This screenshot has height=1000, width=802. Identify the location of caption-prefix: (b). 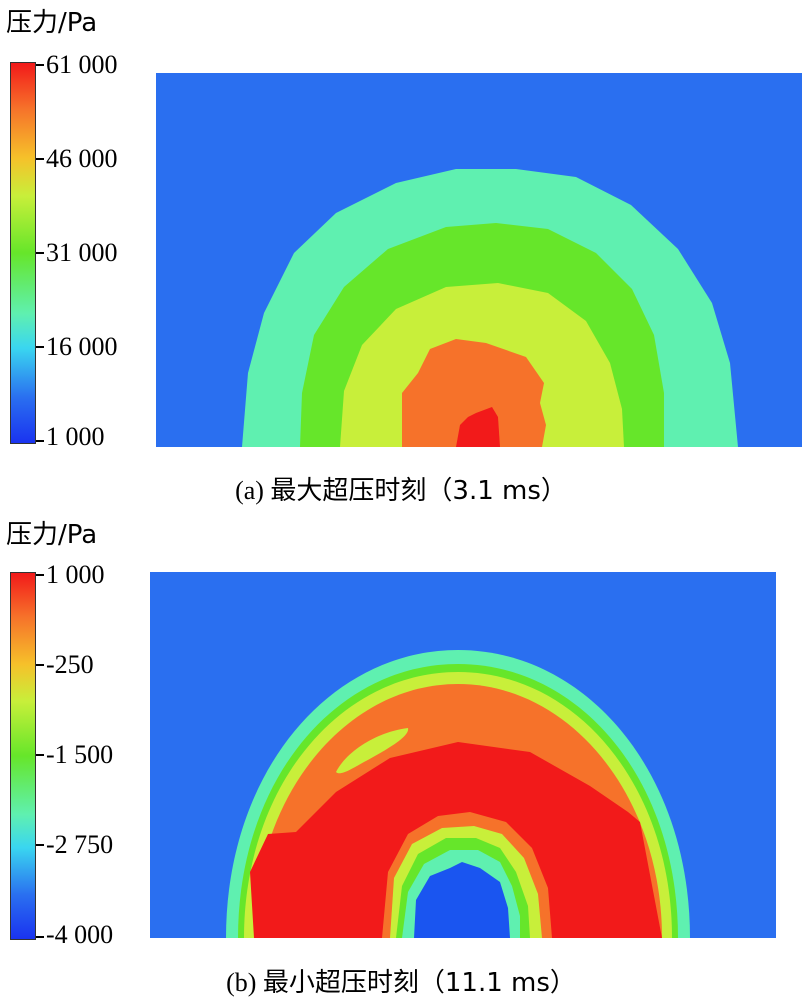
(241, 982).